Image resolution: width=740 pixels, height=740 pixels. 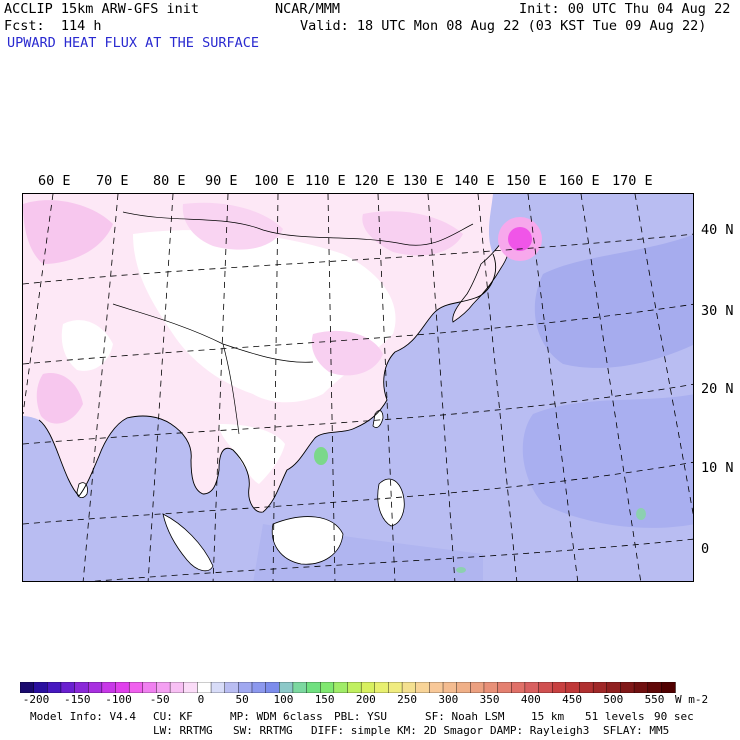 What do you see at coordinates (530, 699) in the screenshot?
I see `colorbar-tick-label: 400` at bounding box center [530, 699].